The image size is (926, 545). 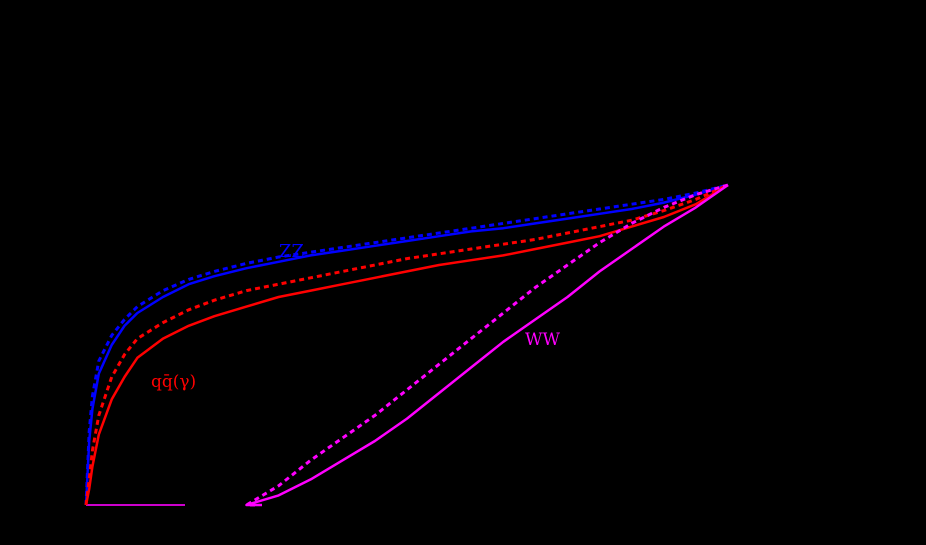 I want to click on zz-curve-label: ZZ, so click(x=292, y=251).